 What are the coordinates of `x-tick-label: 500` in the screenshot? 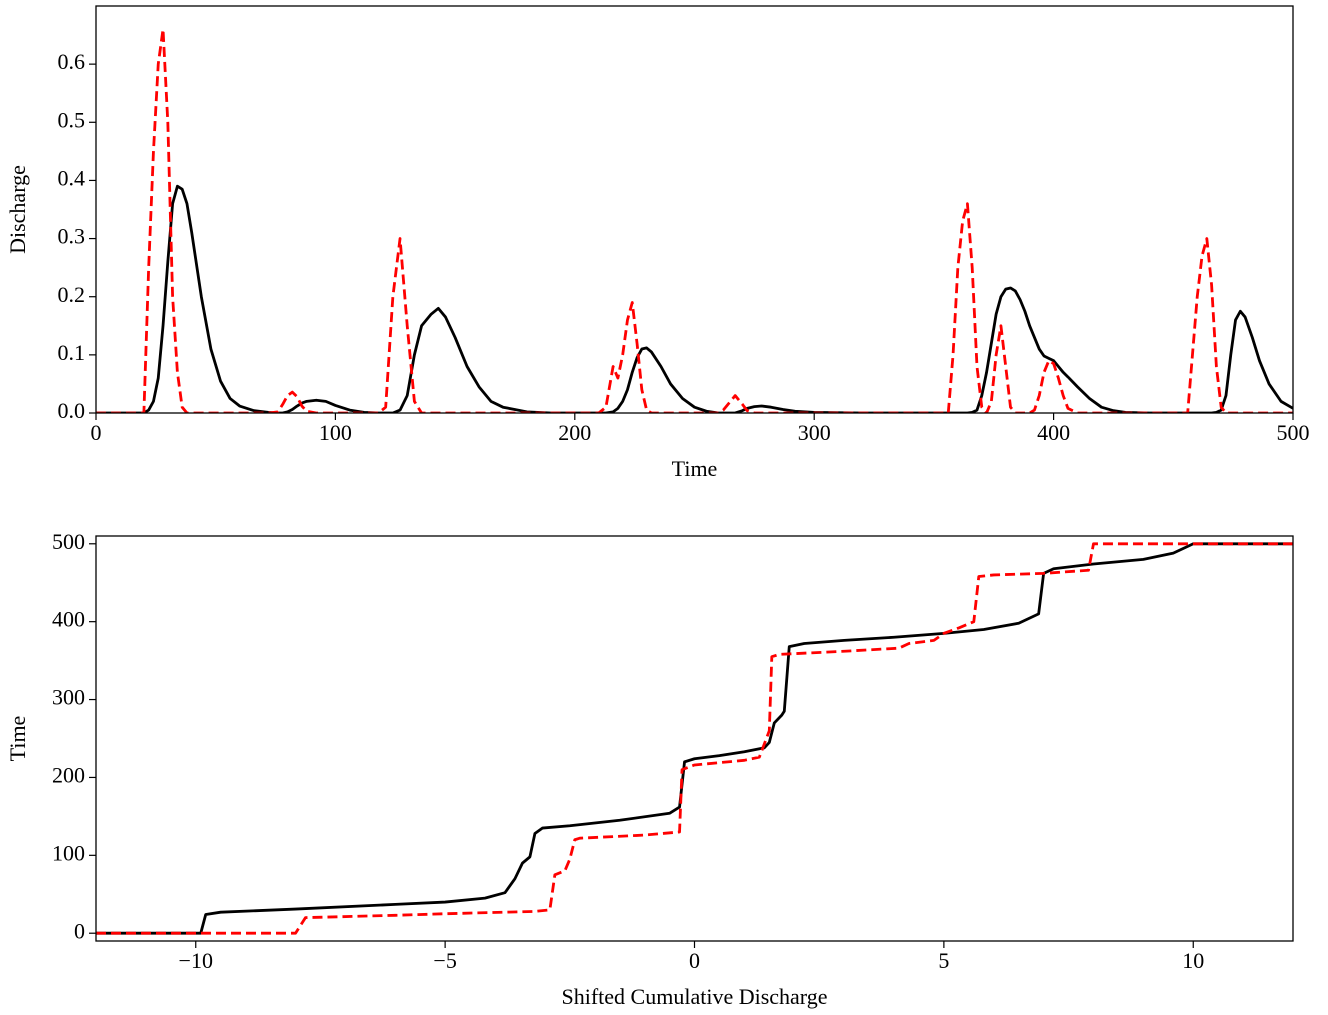 It's located at (1293, 432).